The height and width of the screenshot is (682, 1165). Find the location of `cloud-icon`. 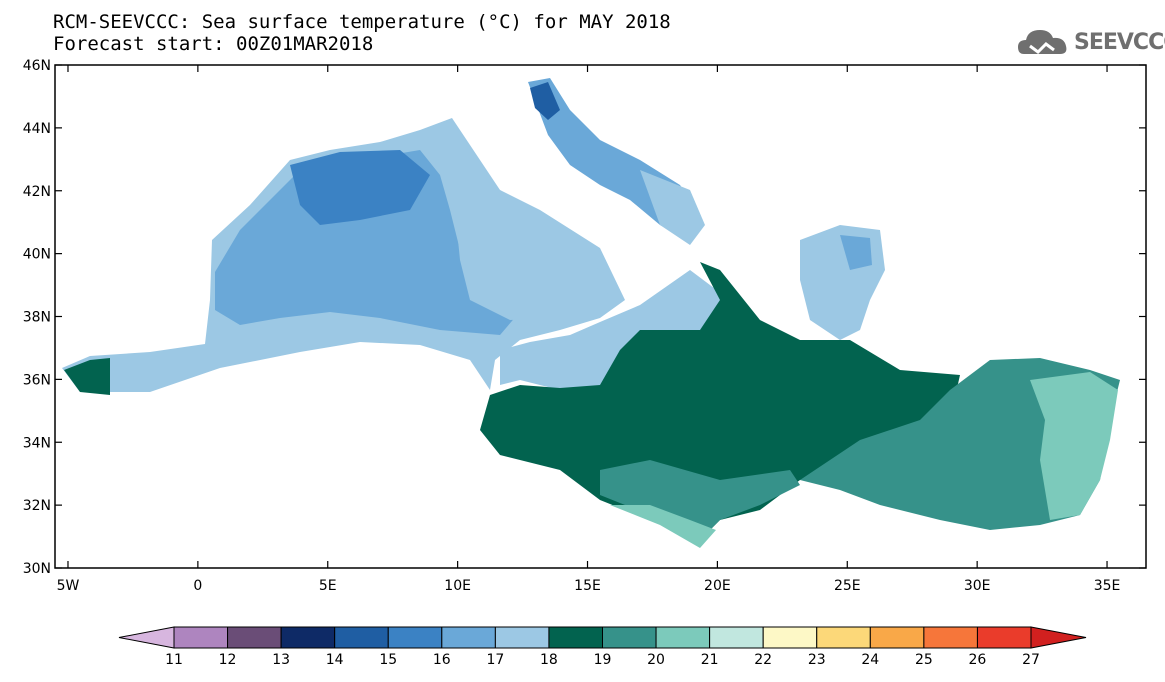

cloud-icon is located at coordinates (1042, 42).